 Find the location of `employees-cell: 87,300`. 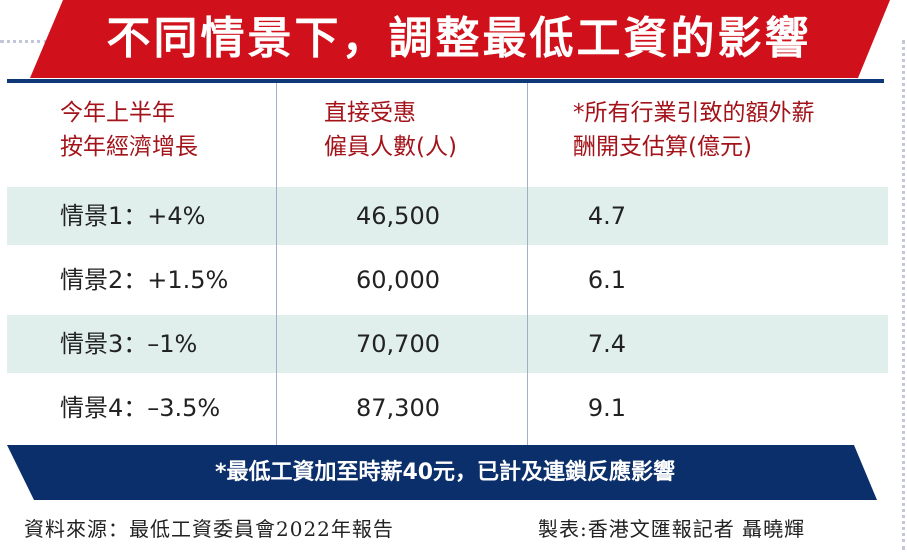

employees-cell: 87,300 is located at coordinates (398, 408).